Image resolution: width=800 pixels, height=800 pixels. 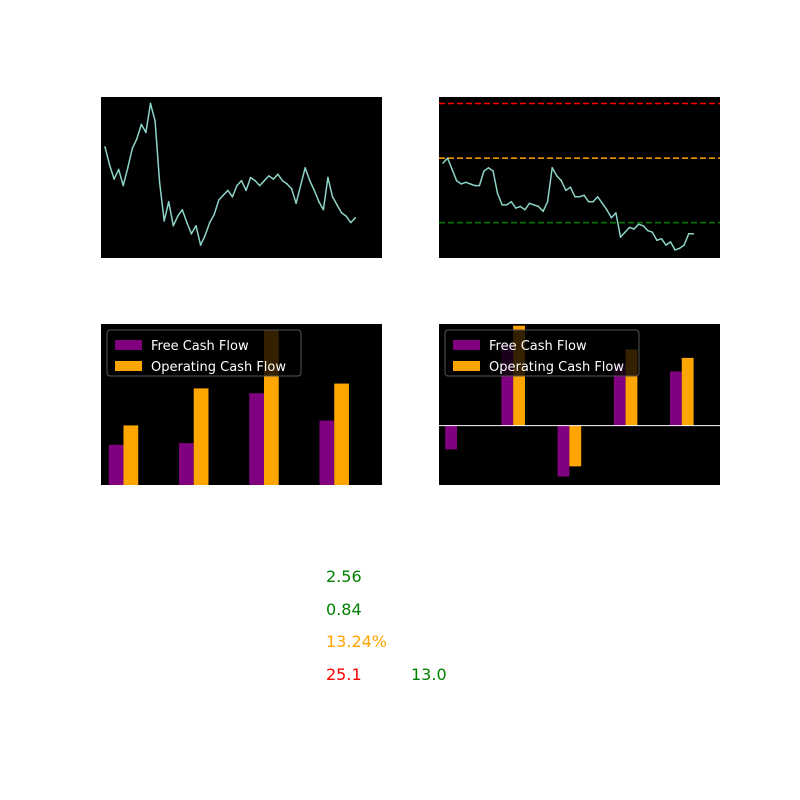 I want to click on legend-label-1: Free Cash Flow, so click(x=538, y=346).